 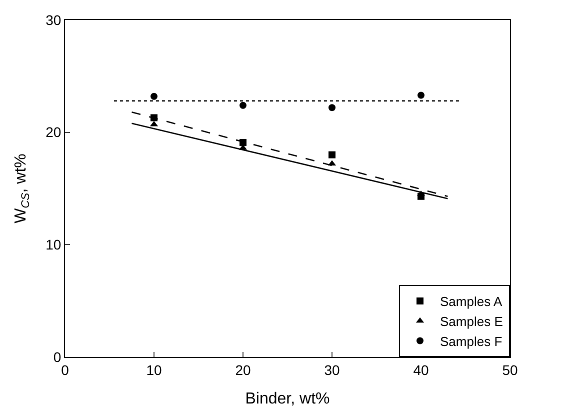 What do you see at coordinates (57, 356) in the screenshot?
I see `y-tick-label: 0` at bounding box center [57, 356].